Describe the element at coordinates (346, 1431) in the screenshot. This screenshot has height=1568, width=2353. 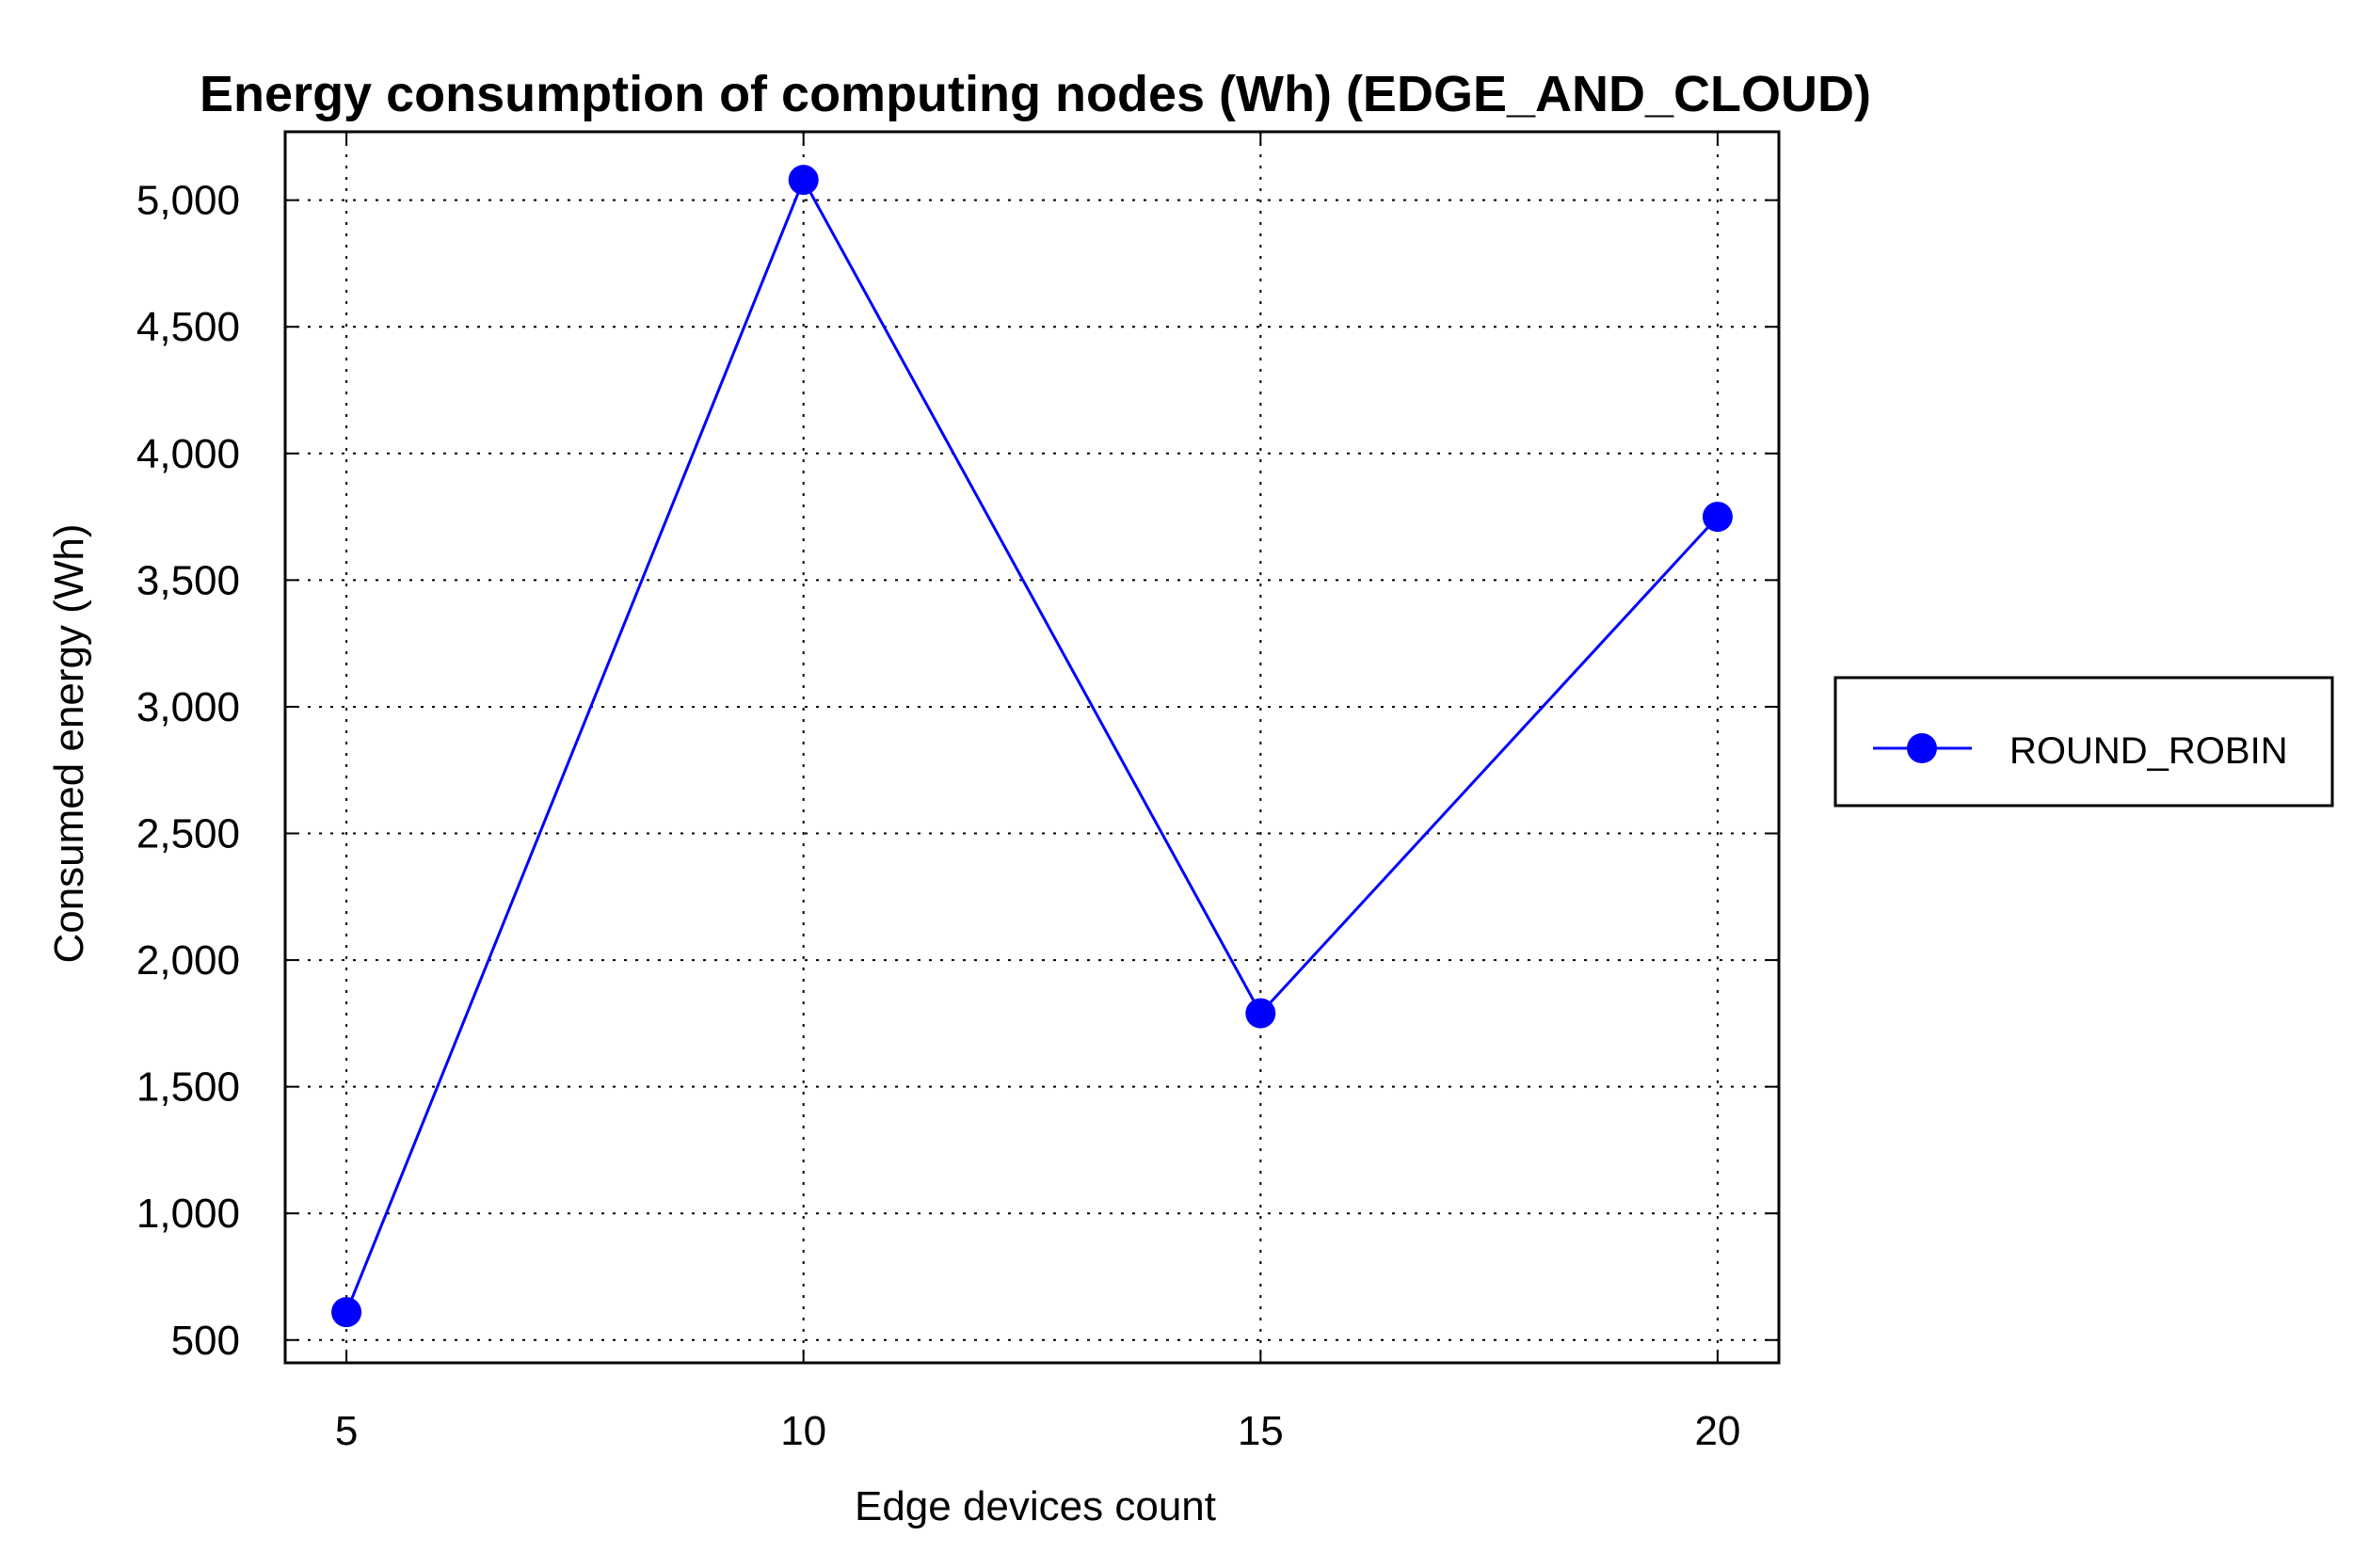
I see `x-tick-label: 5` at that location.